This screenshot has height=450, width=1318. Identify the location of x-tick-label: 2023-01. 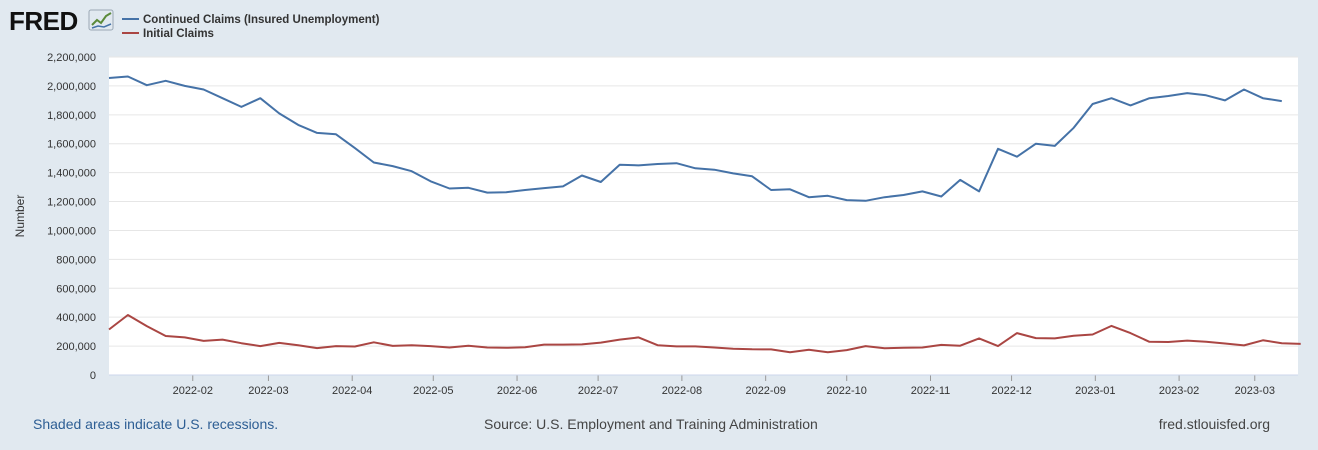
(1095, 391).